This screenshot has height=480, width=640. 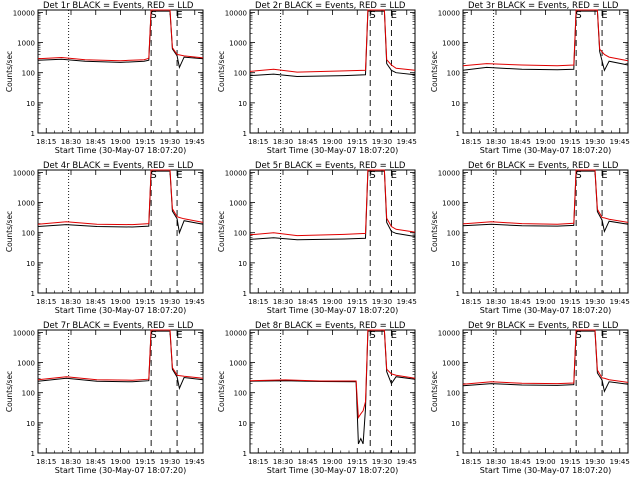 What do you see at coordinates (330, 6) in the screenshot?
I see `chart-title: Det 2r BLACK = Events, RED = LLD` at bounding box center [330, 6].